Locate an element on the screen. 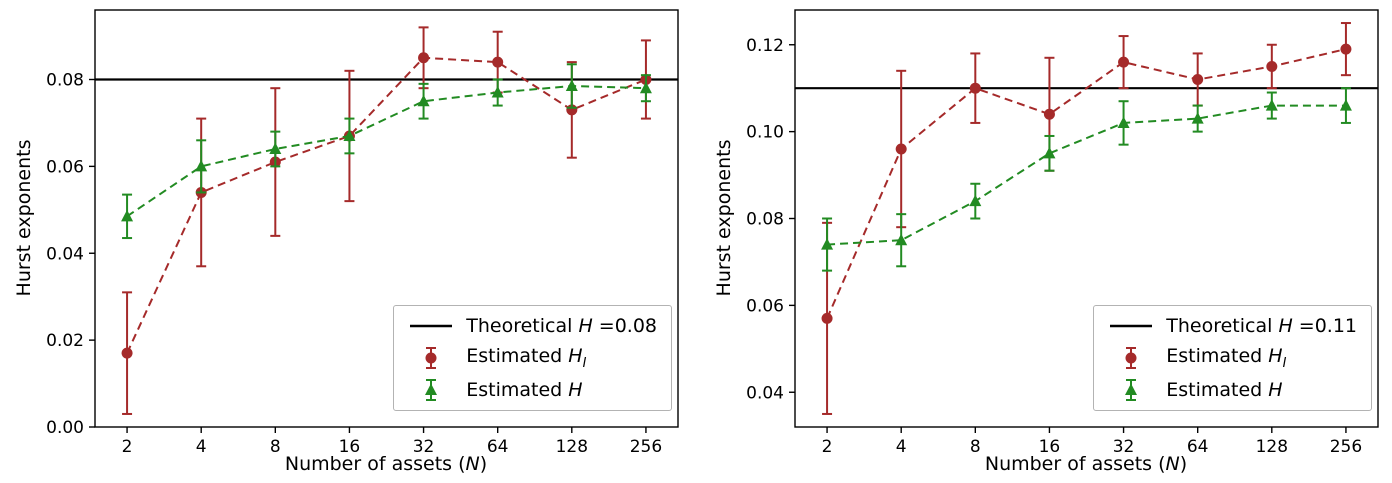  svg-text: 0.12 is located at coordinates (765, 46).